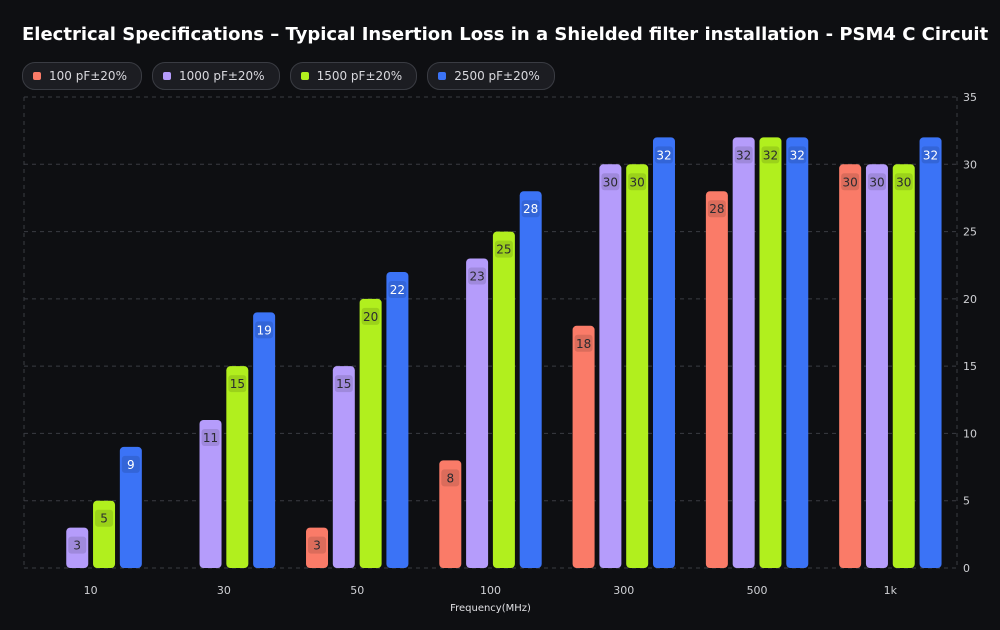 This screenshot has height=630, width=1000. I want to click on y-tick-label: 30, so click(970, 164).